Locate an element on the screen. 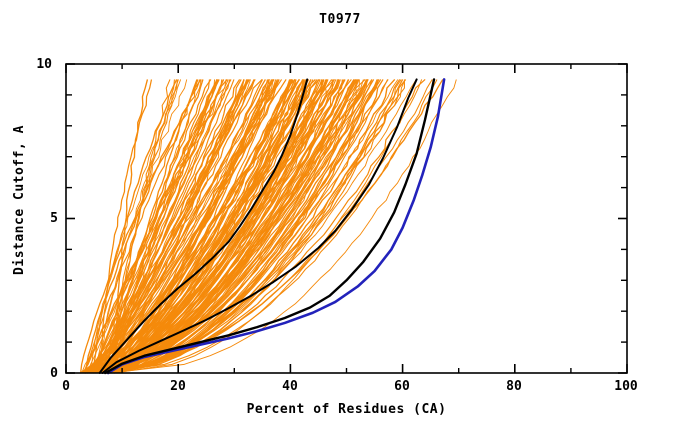 The width and height of the screenshot is (680, 440). x-tick-label-40: 40 is located at coordinates (290, 386).